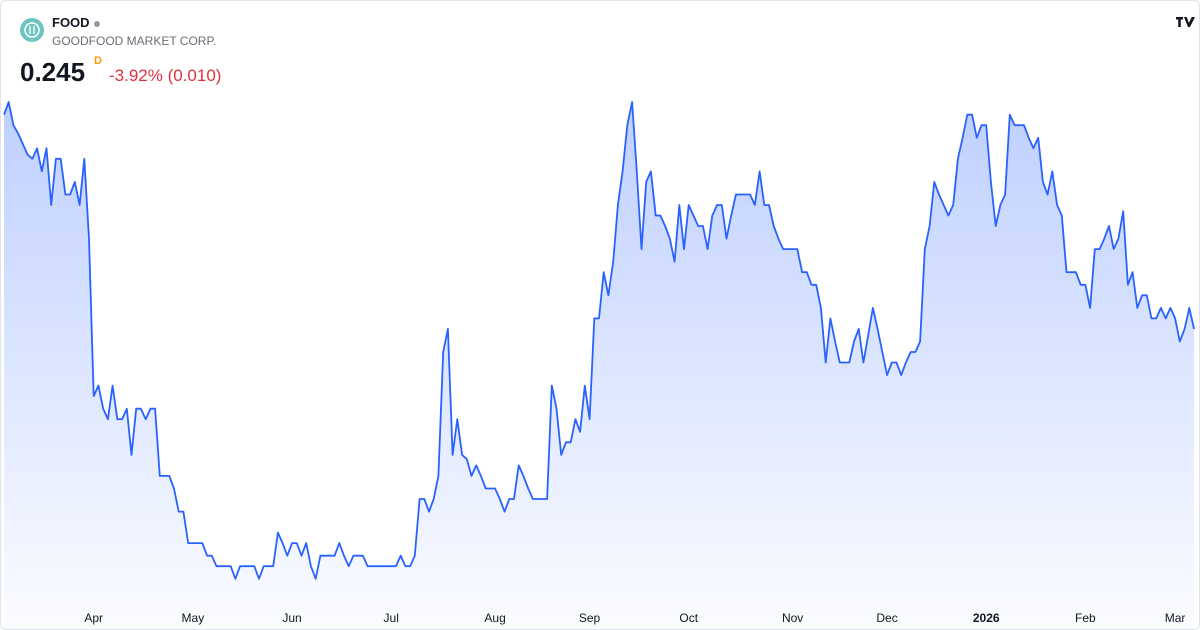 The height and width of the screenshot is (630, 1200). What do you see at coordinates (1185, 22) in the screenshot?
I see `brand-logo` at bounding box center [1185, 22].